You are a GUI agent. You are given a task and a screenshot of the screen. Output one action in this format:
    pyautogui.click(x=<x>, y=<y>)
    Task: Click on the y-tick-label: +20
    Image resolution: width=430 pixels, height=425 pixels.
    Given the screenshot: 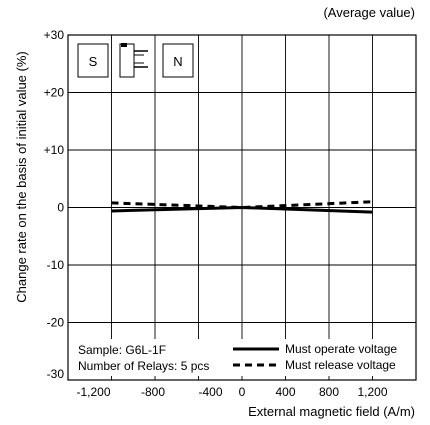 What is the action you would take?
    pyautogui.click(x=54, y=93)
    